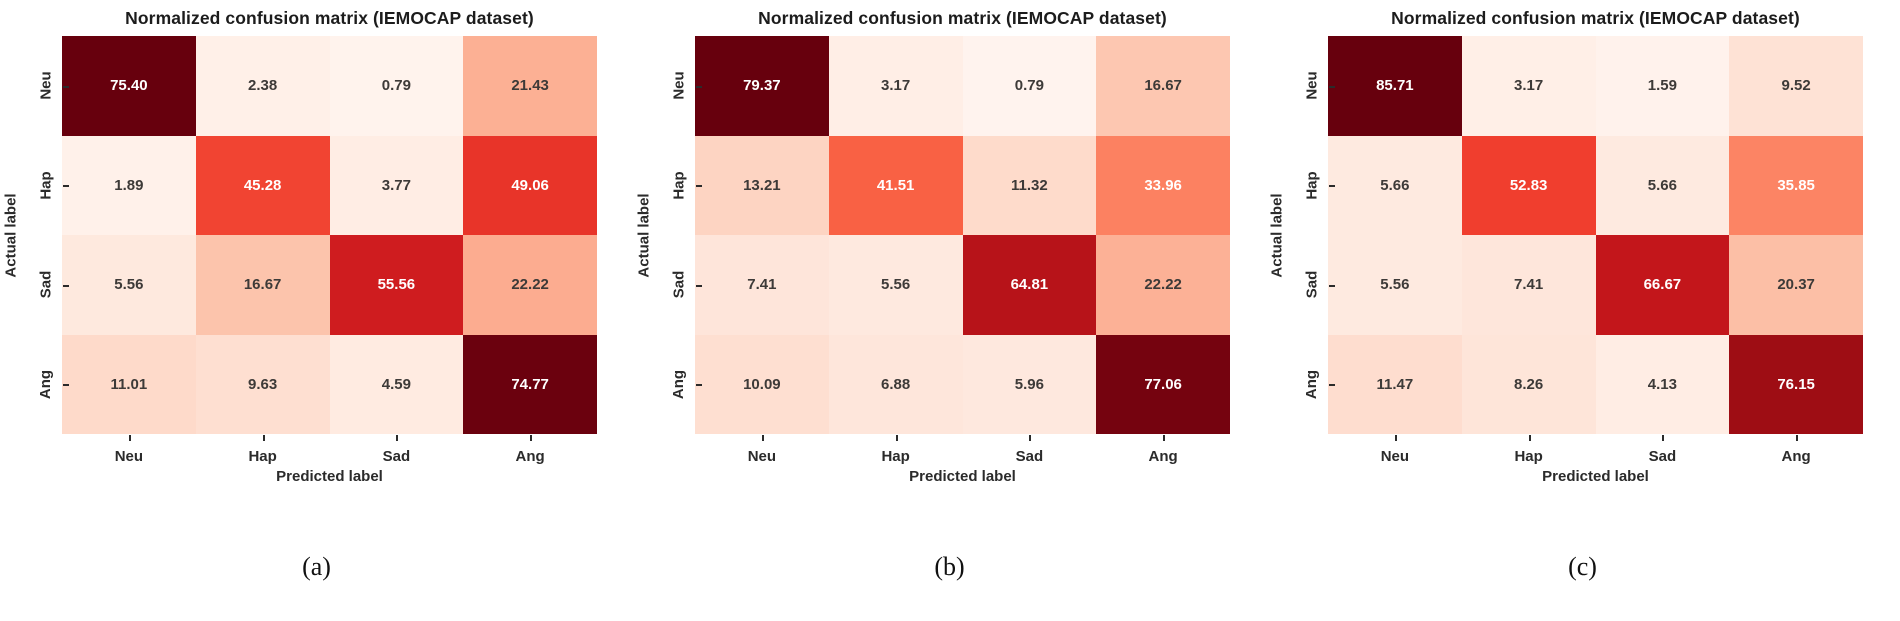  What do you see at coordinates (316, 566) in the screenshot?
I see `subfigure-caption: (a)` at bounding box center [316, 566].